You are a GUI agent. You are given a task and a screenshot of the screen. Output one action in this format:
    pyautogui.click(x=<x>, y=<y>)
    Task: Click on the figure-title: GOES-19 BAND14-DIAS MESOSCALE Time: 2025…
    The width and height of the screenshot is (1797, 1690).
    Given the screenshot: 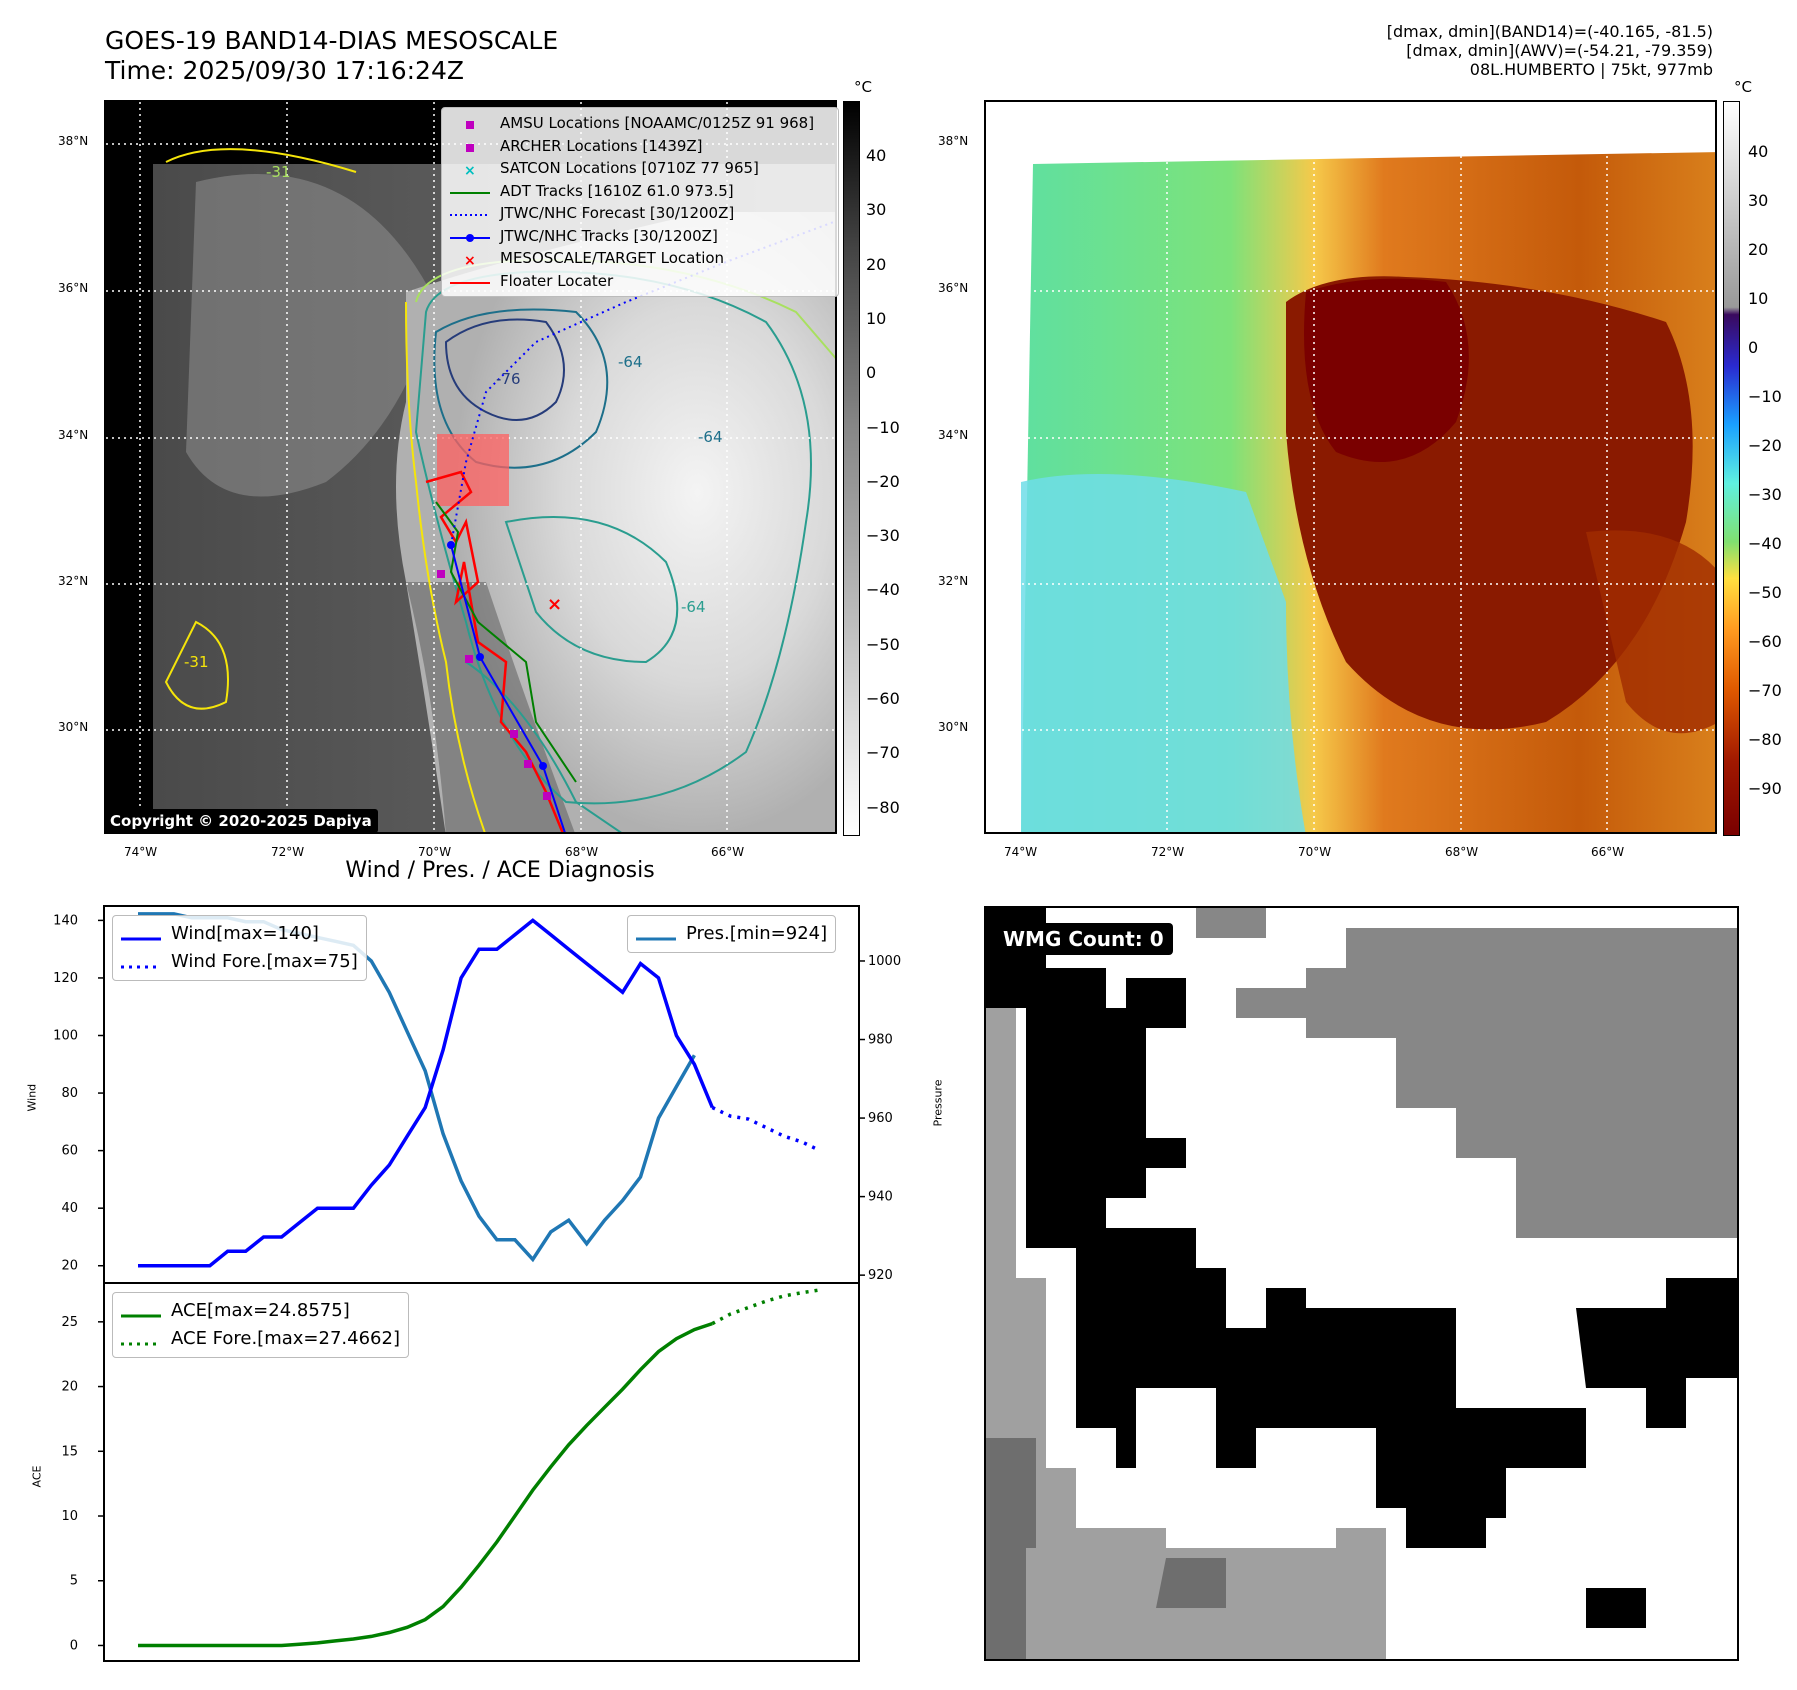 What is the action you would take?
    pyautogui.click(x=331, y=56)
    